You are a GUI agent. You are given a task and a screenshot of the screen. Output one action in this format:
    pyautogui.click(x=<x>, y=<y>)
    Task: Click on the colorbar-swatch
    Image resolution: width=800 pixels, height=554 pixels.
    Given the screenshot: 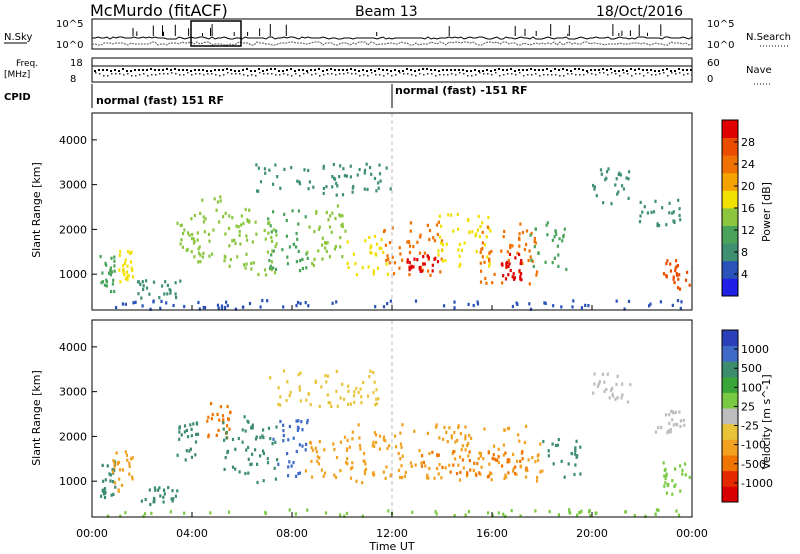 What is the action you would take?
    pyautogui.click(x=730, y=199)
    